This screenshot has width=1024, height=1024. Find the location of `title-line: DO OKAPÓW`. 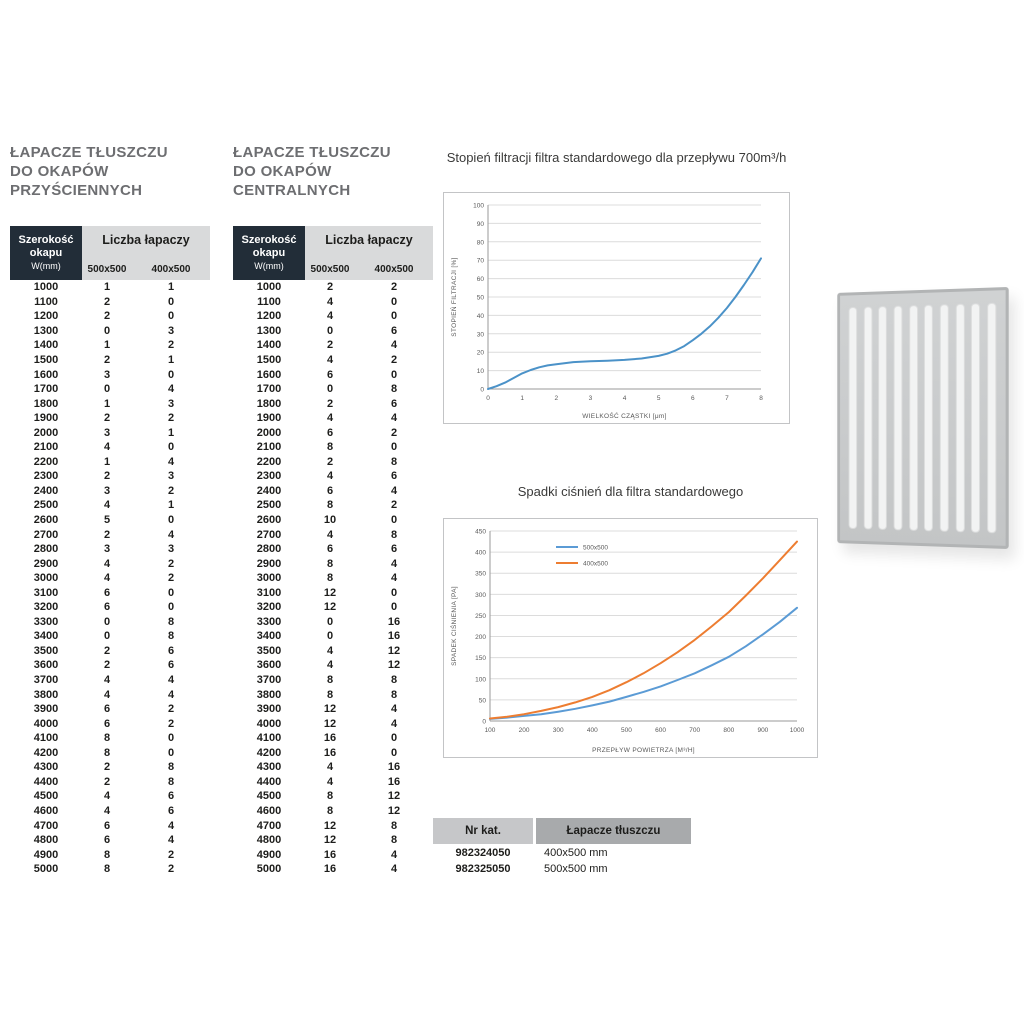

title-line: DO OKAPÓW is located at coordinates (59, 171).